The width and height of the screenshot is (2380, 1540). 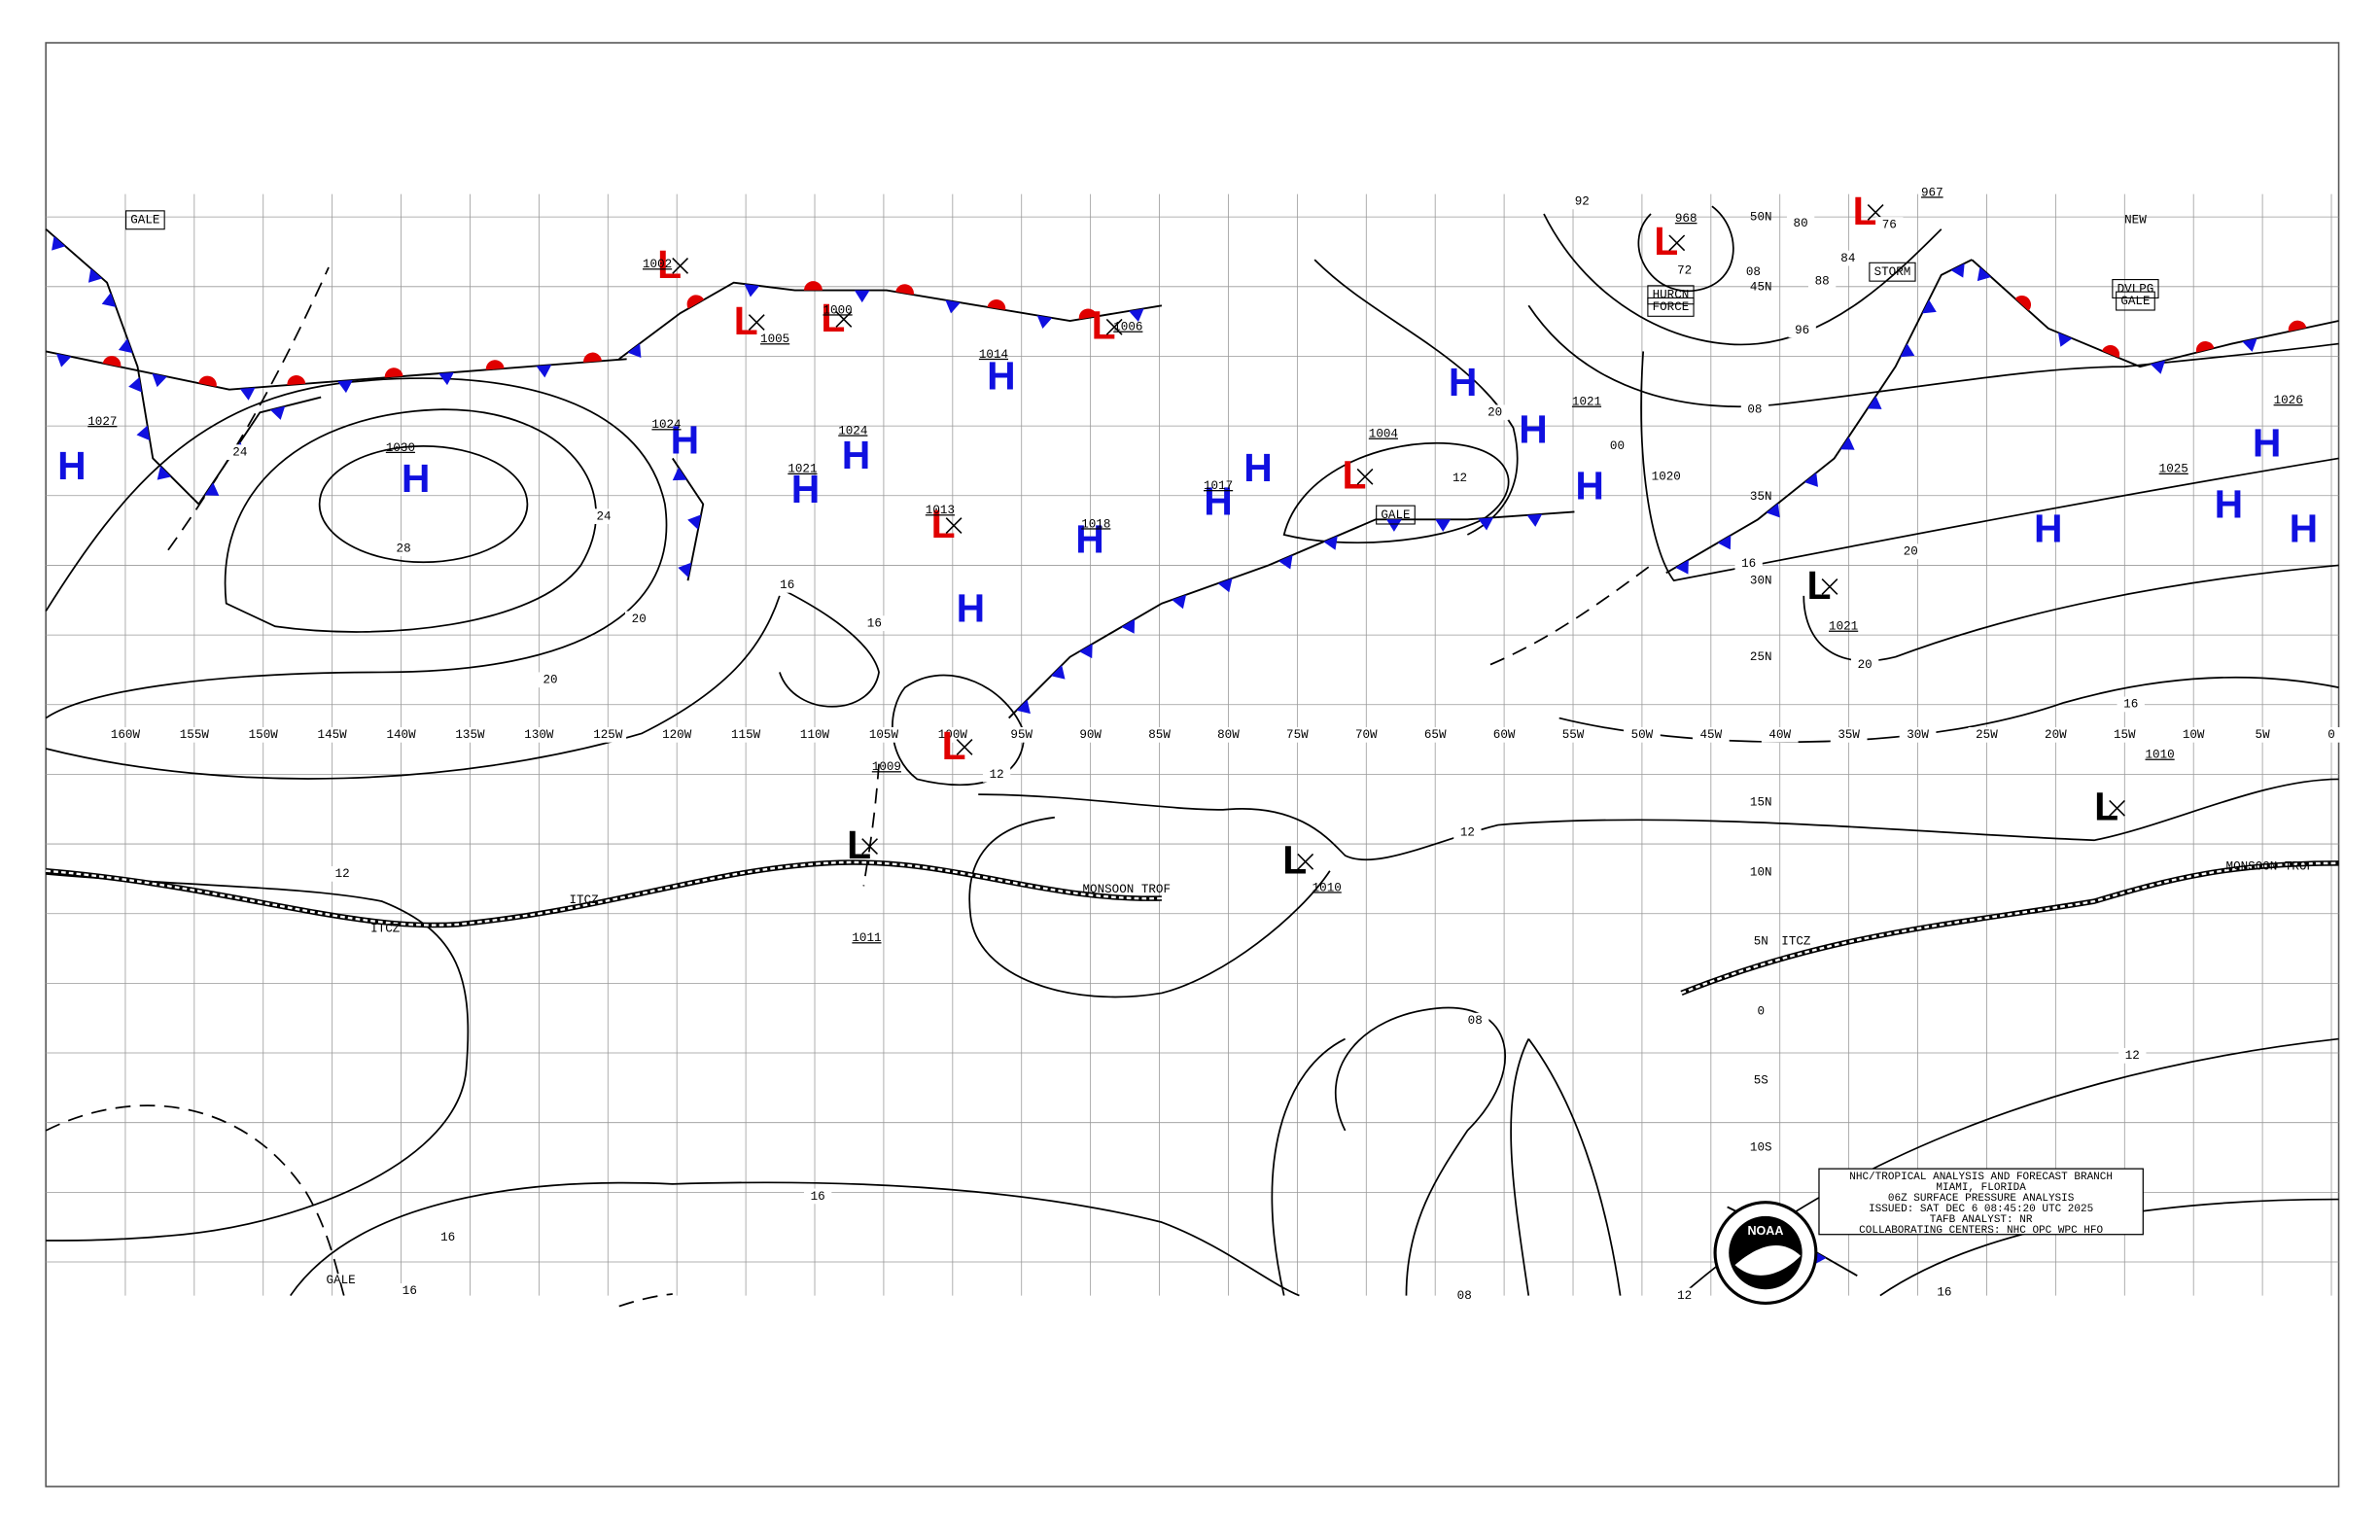 I want to click on lat-label: 5S, so click(x=1761, y=1080).